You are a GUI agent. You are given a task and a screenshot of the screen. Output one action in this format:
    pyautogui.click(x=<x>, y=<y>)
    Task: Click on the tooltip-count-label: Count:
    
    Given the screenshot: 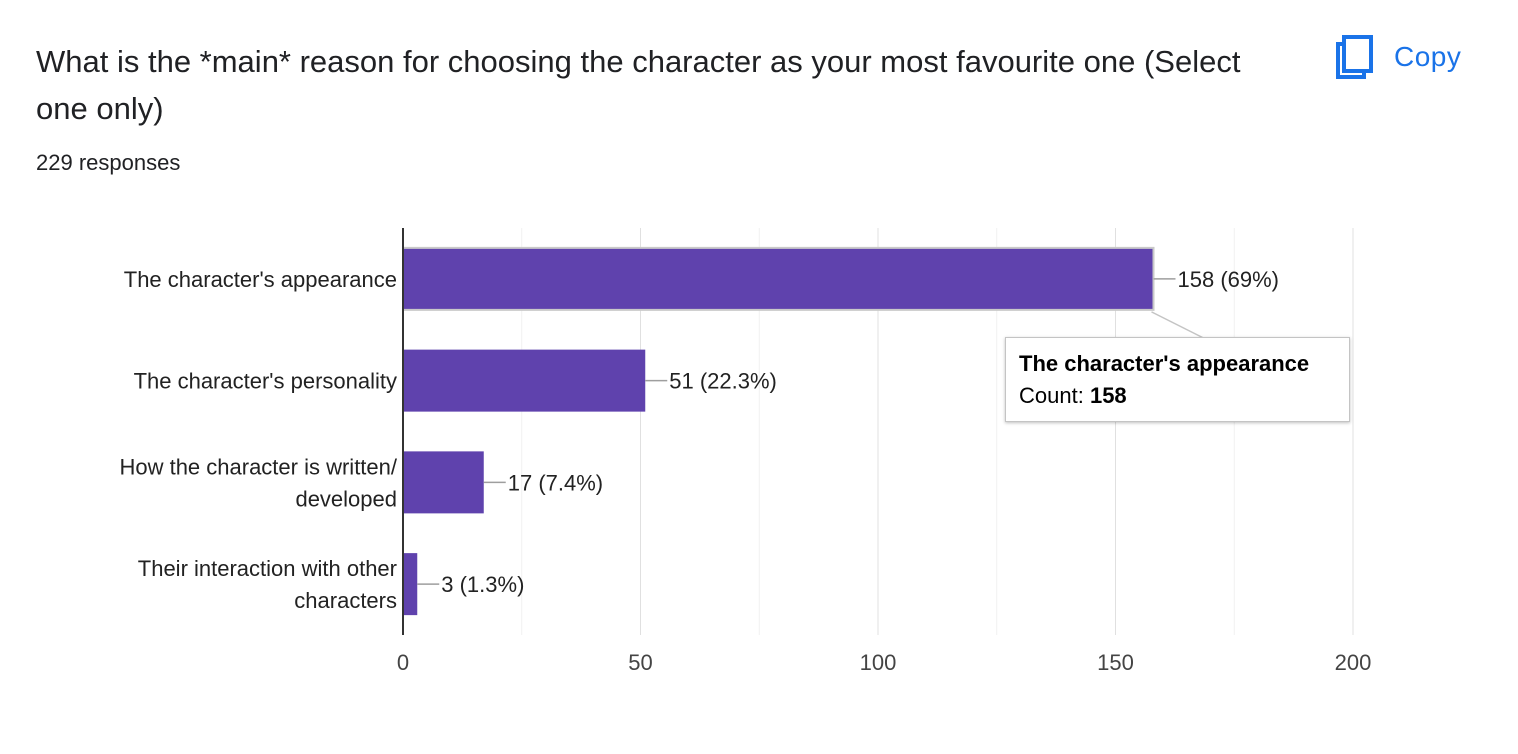 What is the action you would take?
    pyautogui.click(x=1051, y=395)
    